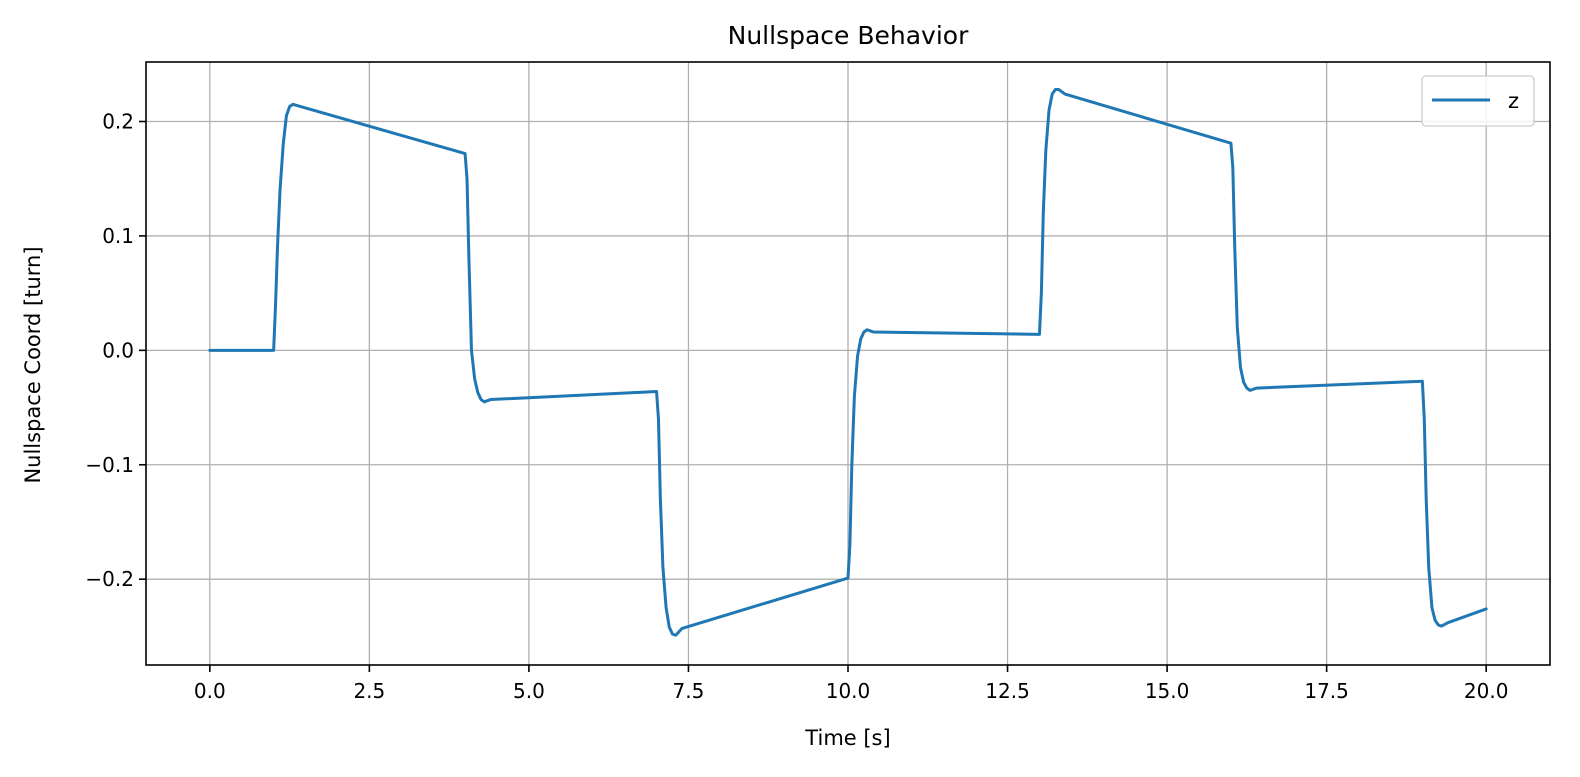 Image resolution: width=1580 pixels, height=777 pixels. What do you see at coordinates (848, 691) in the screenshot?
I see `x-tick-label: 10.0` at bounding box center [848, 691].